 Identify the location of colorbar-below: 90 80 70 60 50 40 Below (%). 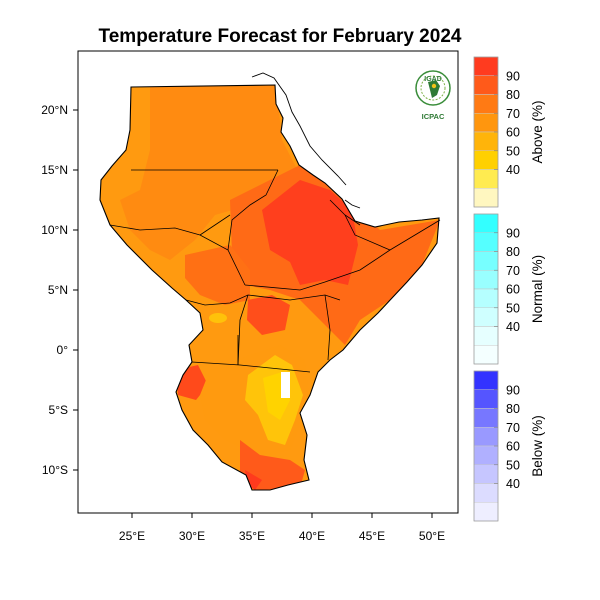
(509, 446).